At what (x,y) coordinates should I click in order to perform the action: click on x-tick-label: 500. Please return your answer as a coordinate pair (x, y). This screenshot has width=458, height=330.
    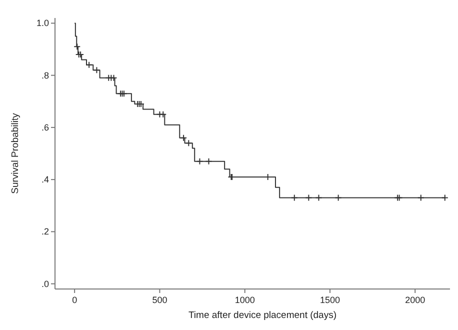
    Looking at the image, I should click on (160, 300).